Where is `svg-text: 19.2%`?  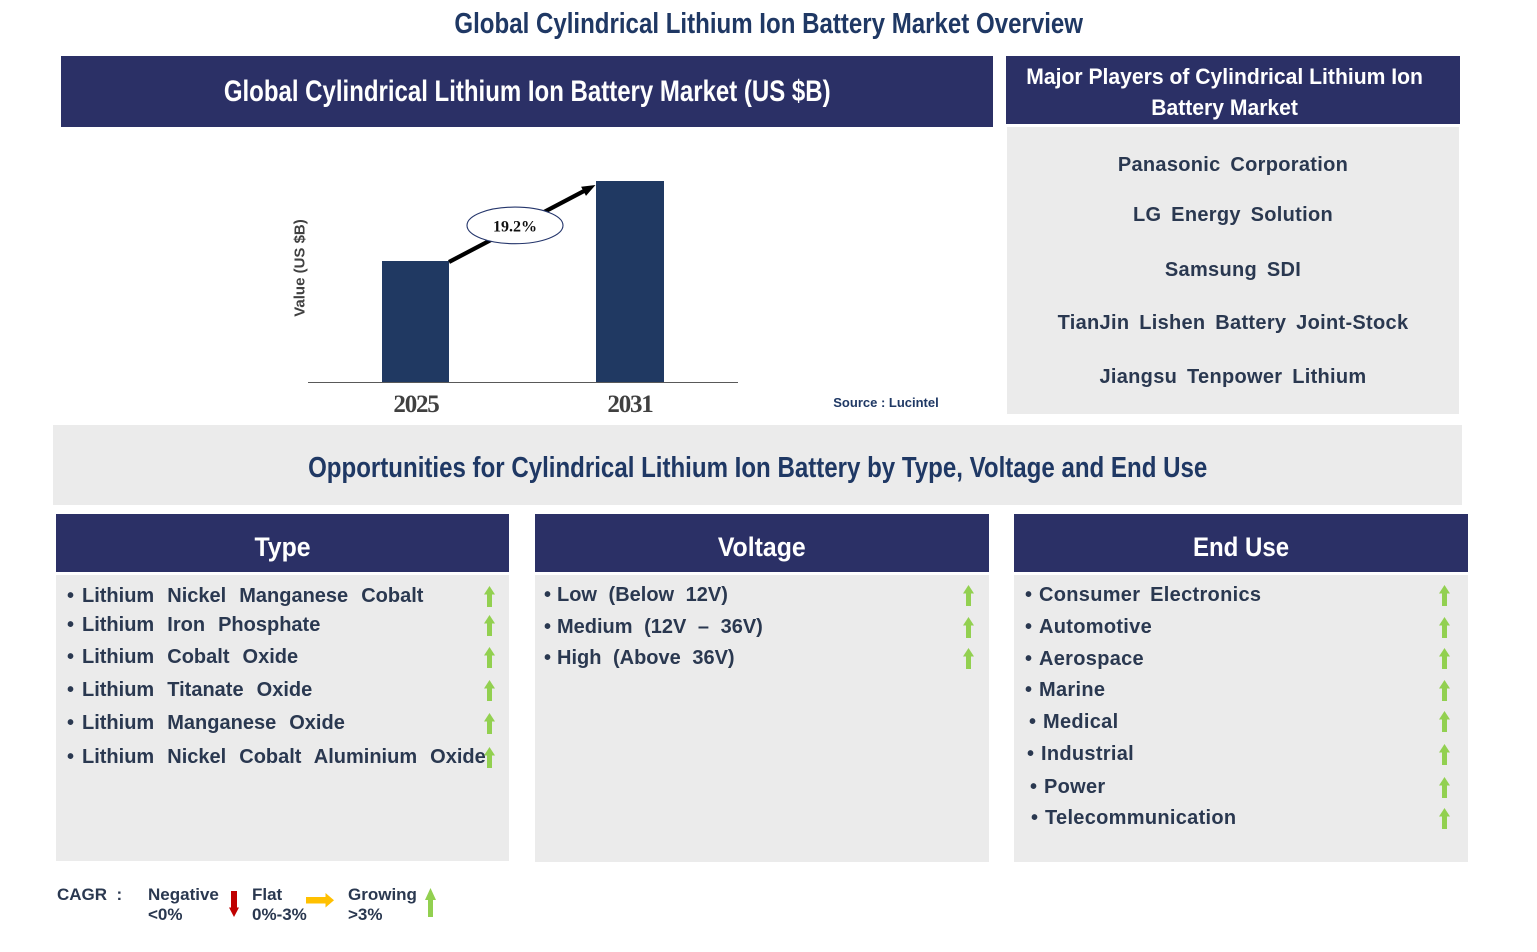 svg-text: 19.2% is located at coordinates (515, 227).